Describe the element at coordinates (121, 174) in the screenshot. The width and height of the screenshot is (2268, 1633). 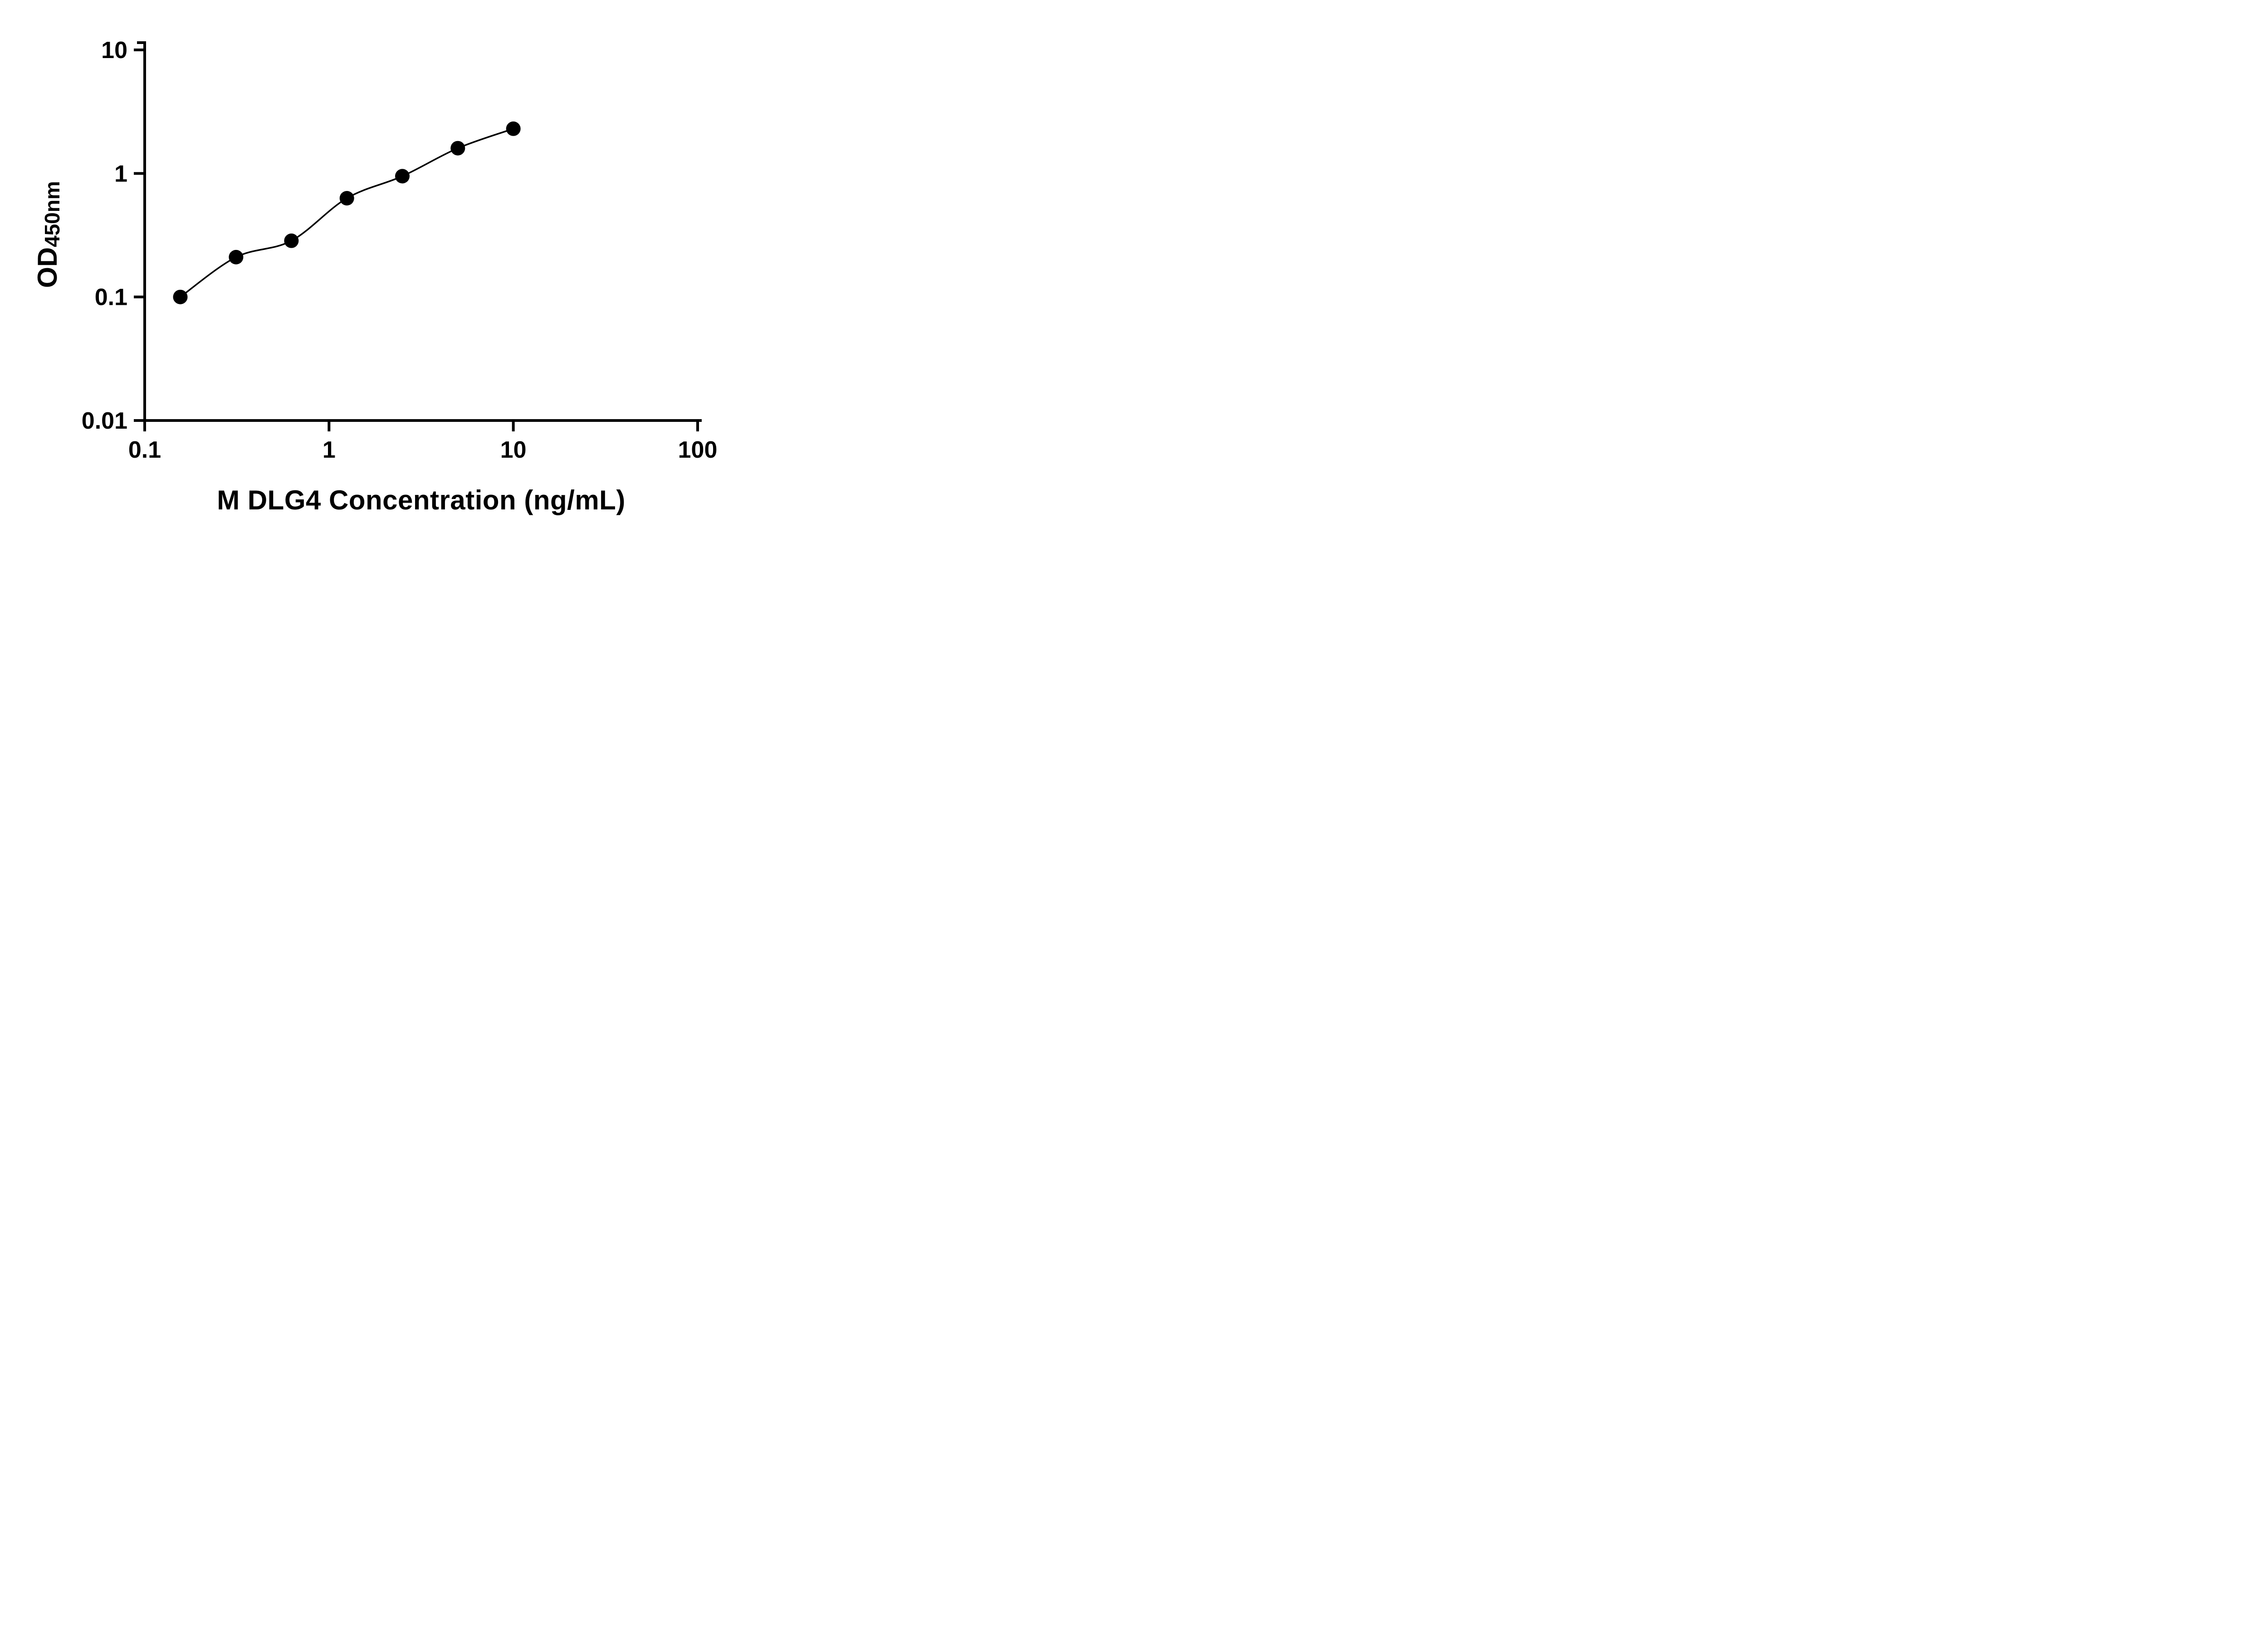
I see `y-tick-label: 1` at that location.